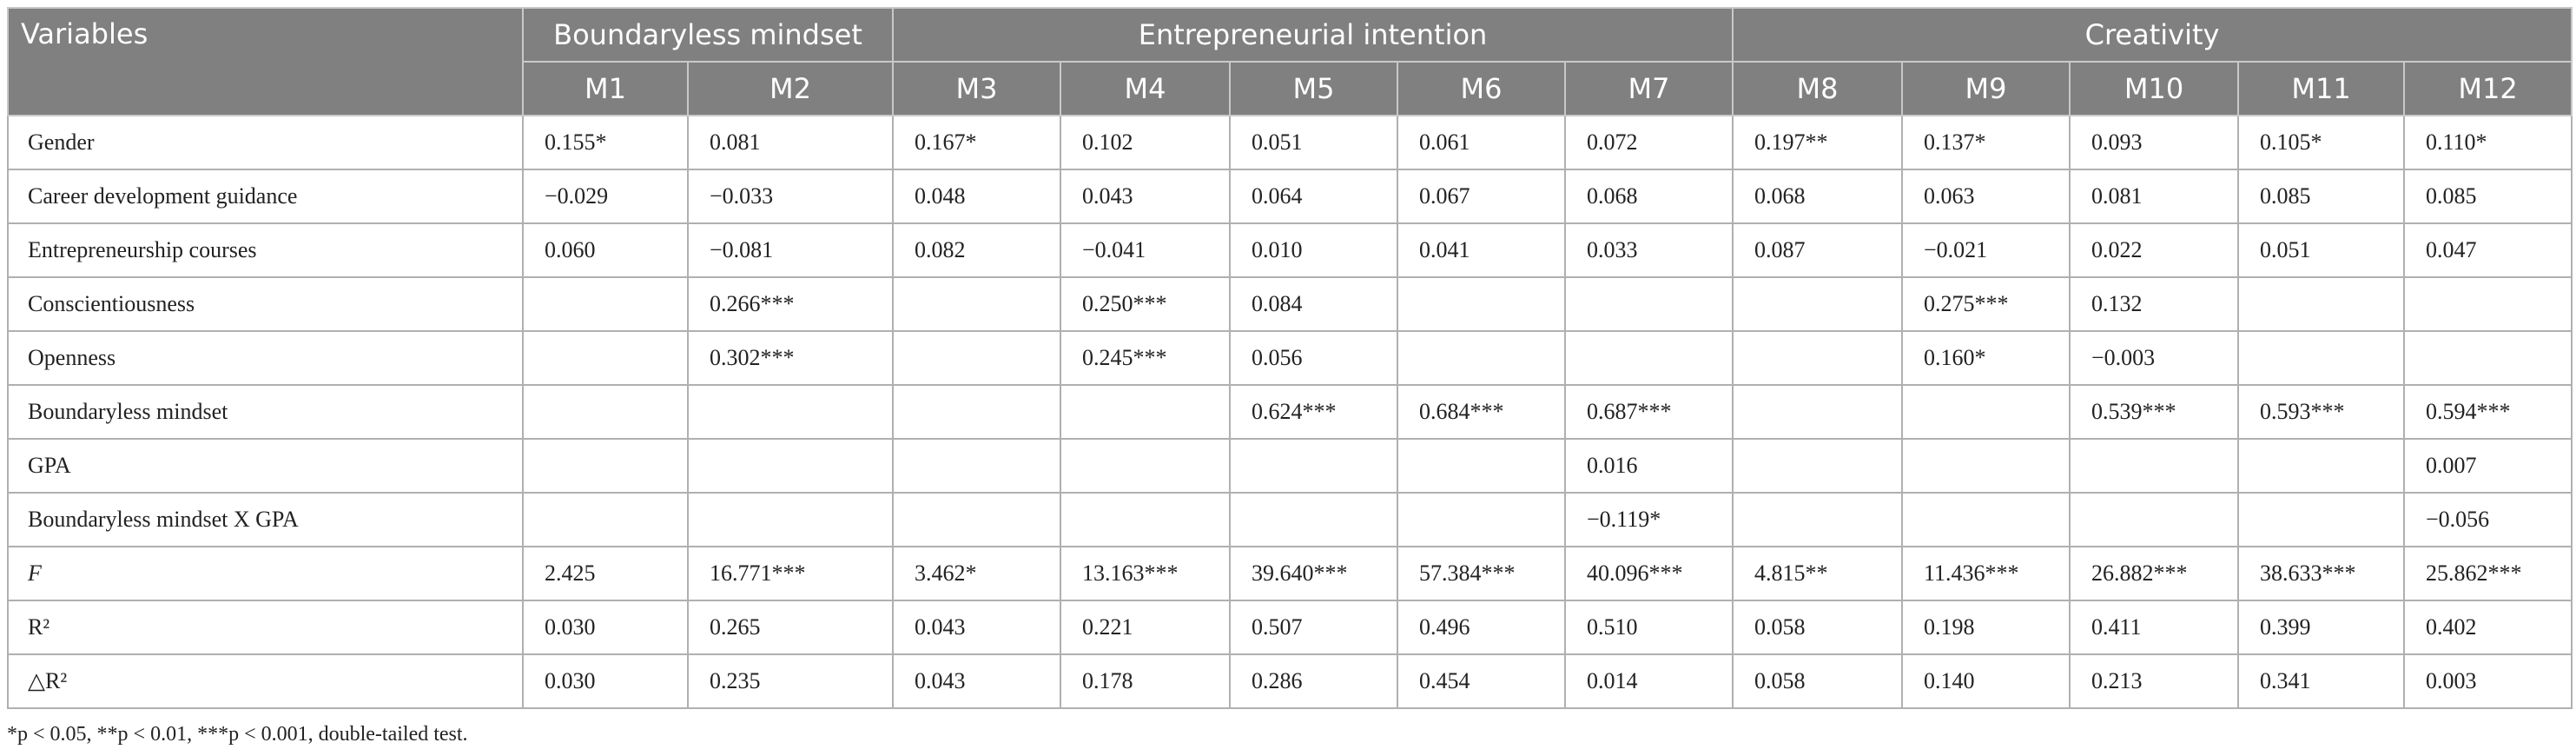 Image resolution: width=2576 pixels, height=756 pixels. Describe the element at coordinates (708, 35) in the screenshot. I see `group-header: Boundaryless mindset` at that location.